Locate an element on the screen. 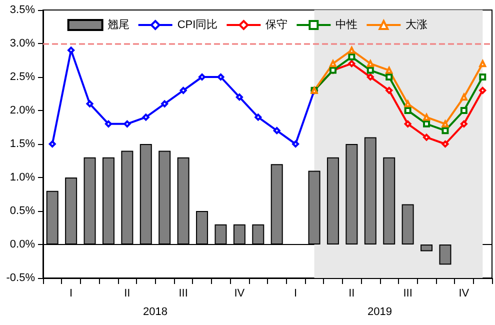 The width and height of the screenshot is (495, 325). legend-label: CPI同比 is located at coordinates (197, 24).